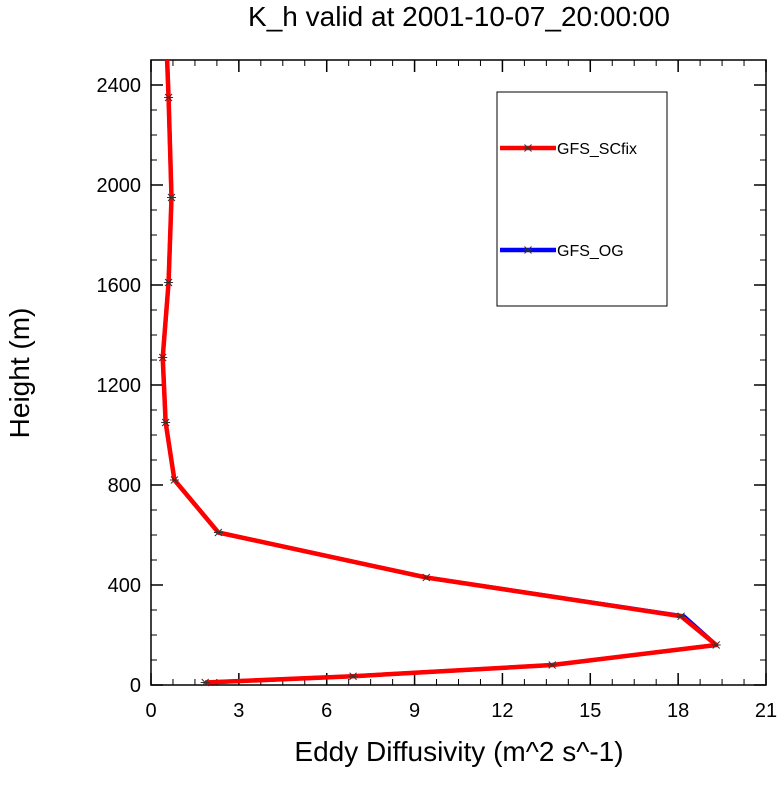 Image resolution: width=783 pixels, height=796 pixels. What do you see at coordinates (414, 711) in the screenshot?
I see `x-tick-label: 9` at bounding box center [414, 711].